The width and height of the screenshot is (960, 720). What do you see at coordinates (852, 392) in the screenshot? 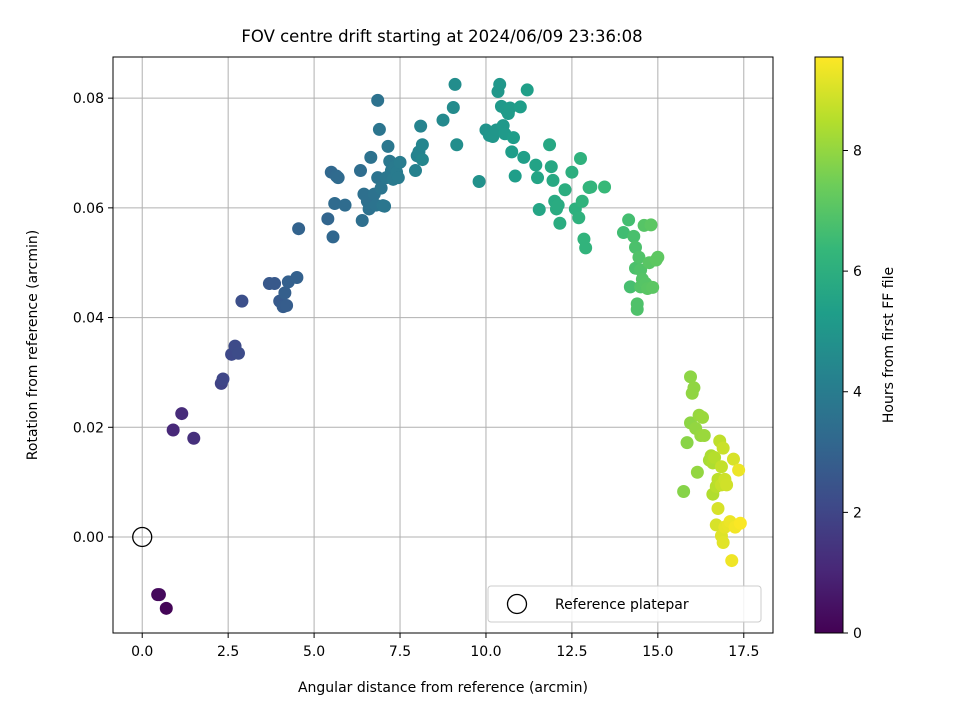
I see `colorbar-ticks: 0 2 4 6 8` at bounding box center [852, 392].